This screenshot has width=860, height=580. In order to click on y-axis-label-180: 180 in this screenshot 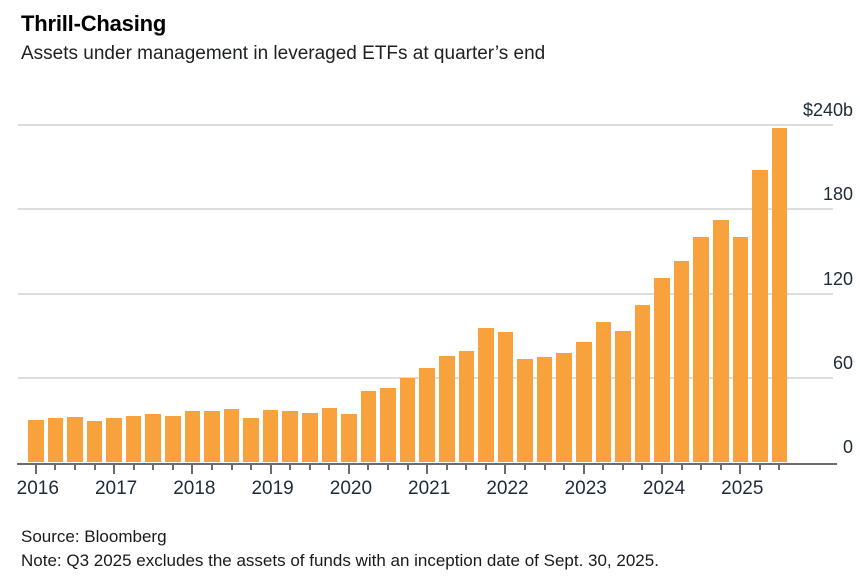, I will do `click(837, 194)`.